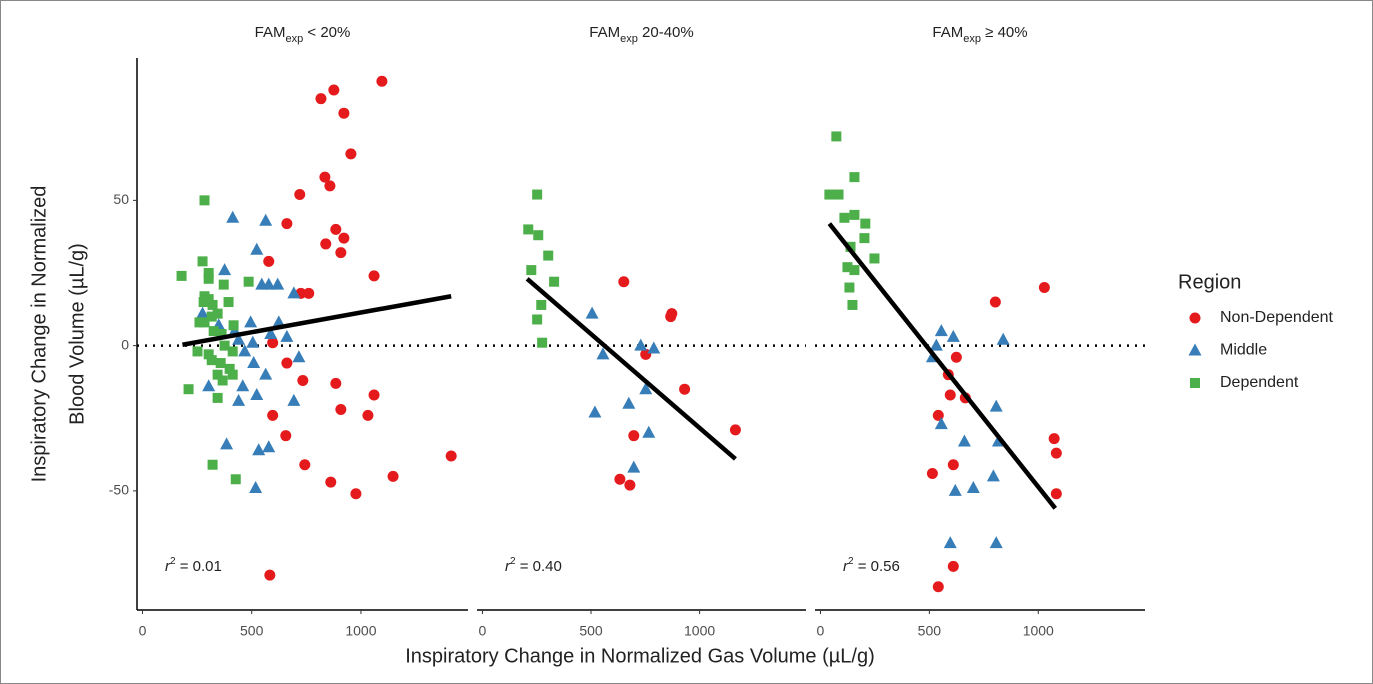 The image size is (1373, 684). I want to click on annotation-rest: = 0.40, so click(539, 566).